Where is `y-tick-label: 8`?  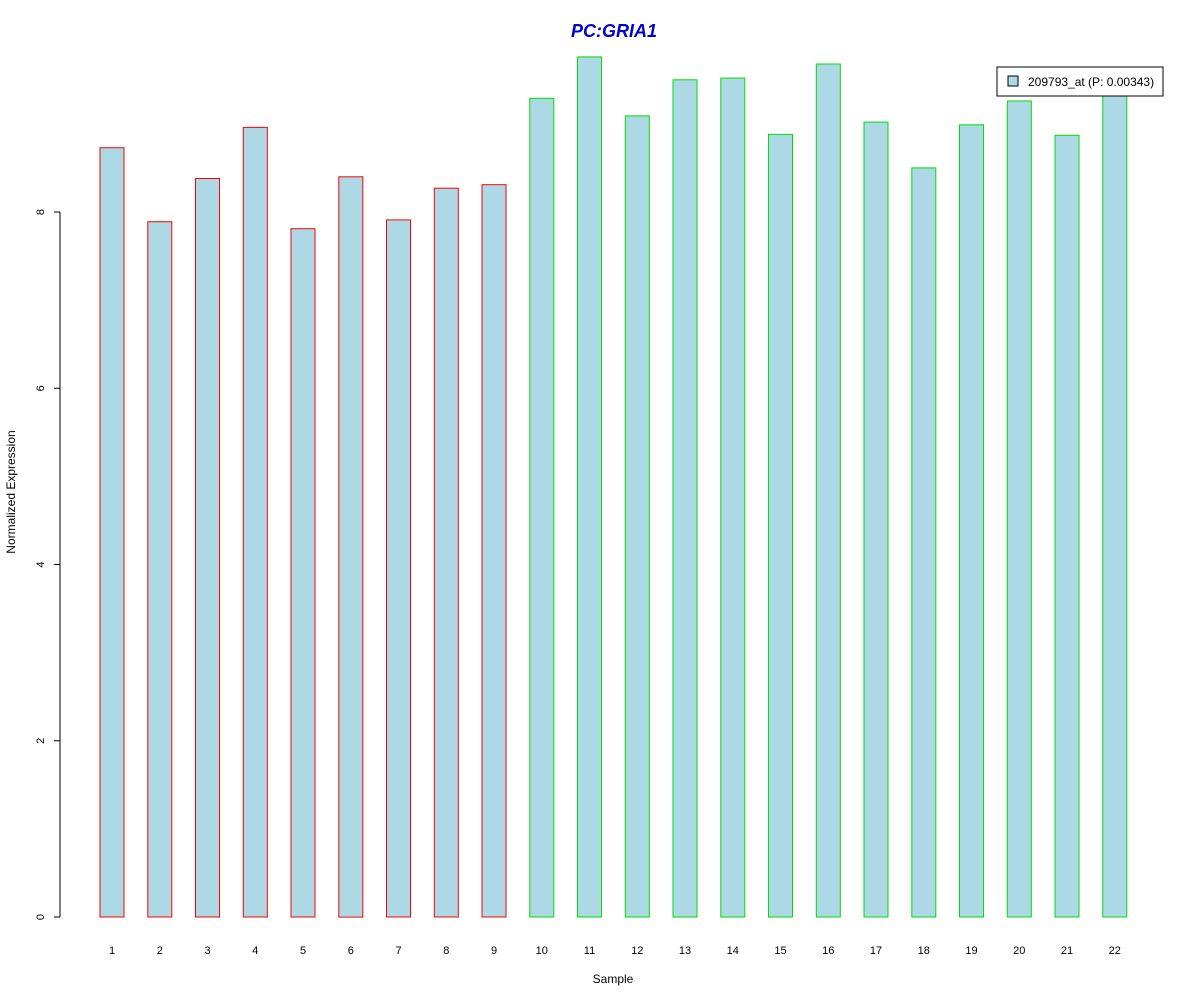 y-tick-label: 8 is located at coordinates (41, 212).